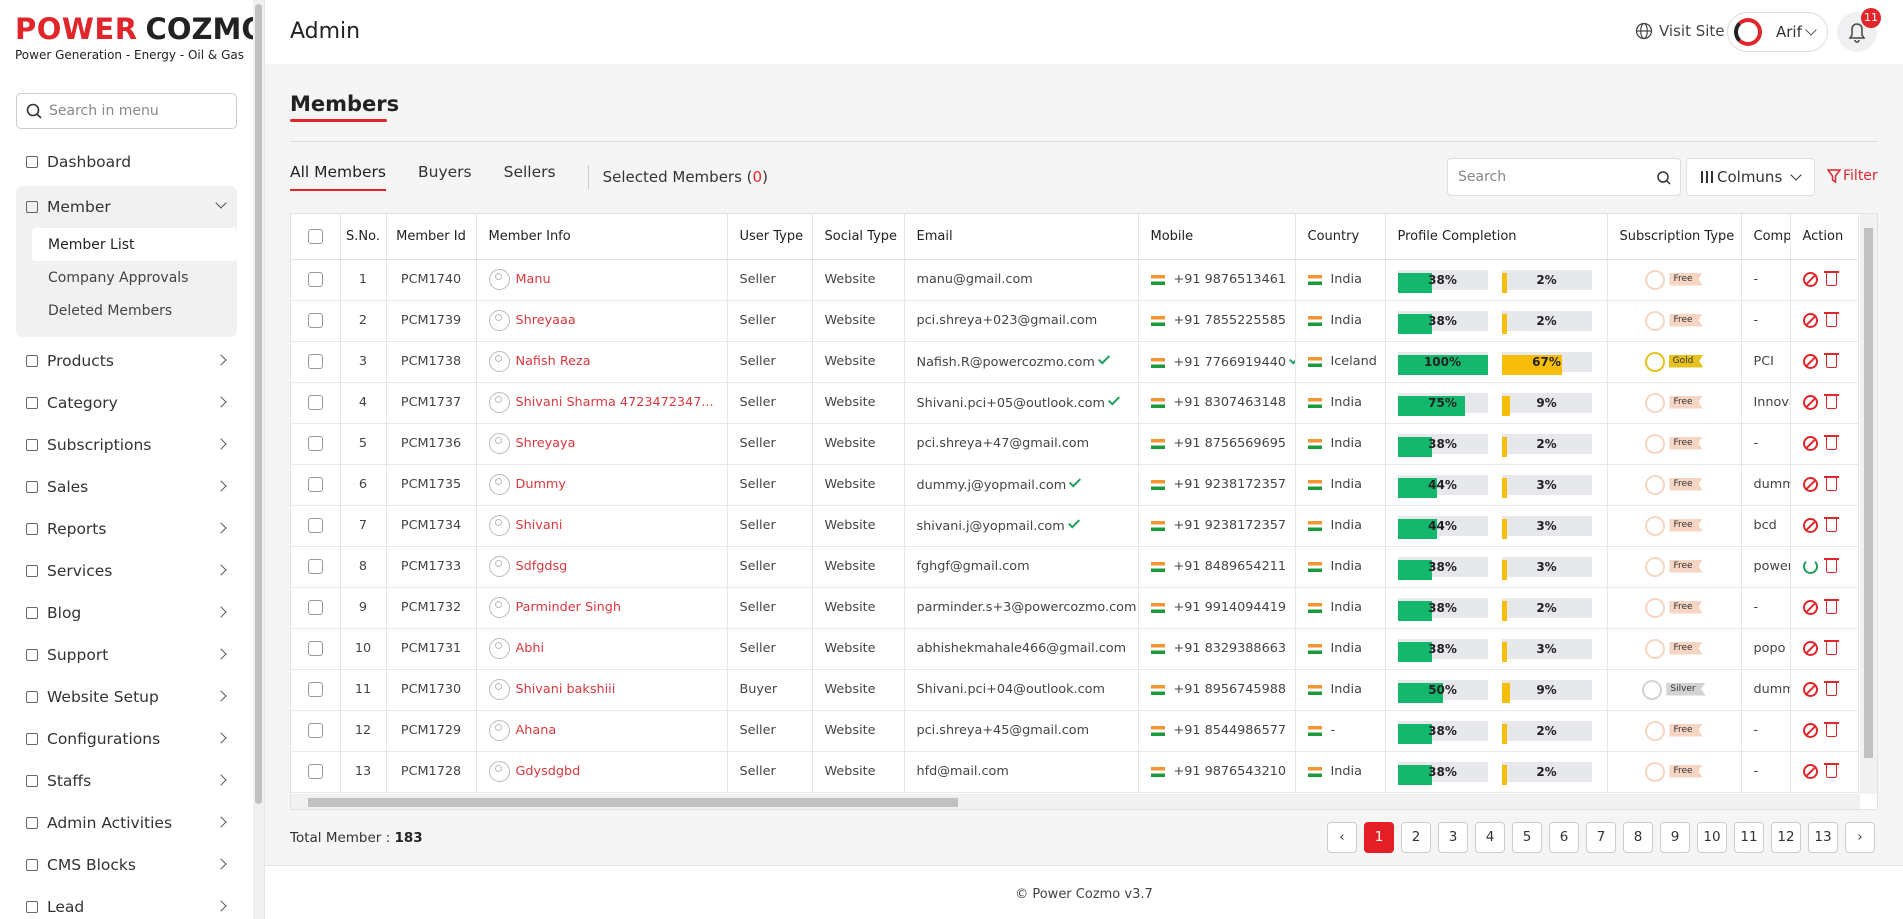  Describe the element at coordinates (126, 361) in the screenshot. I see `menu-item: Products` at that location.